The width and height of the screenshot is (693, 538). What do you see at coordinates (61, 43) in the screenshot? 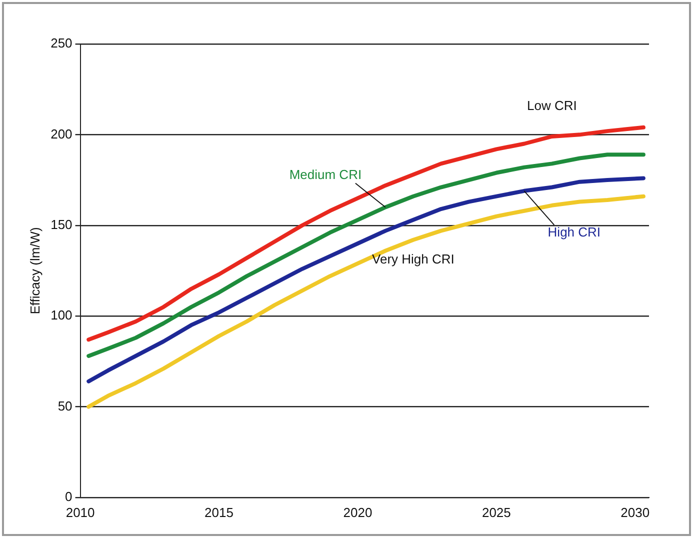
I see `y-tick-label: 250` at bounding box center [61, 43].